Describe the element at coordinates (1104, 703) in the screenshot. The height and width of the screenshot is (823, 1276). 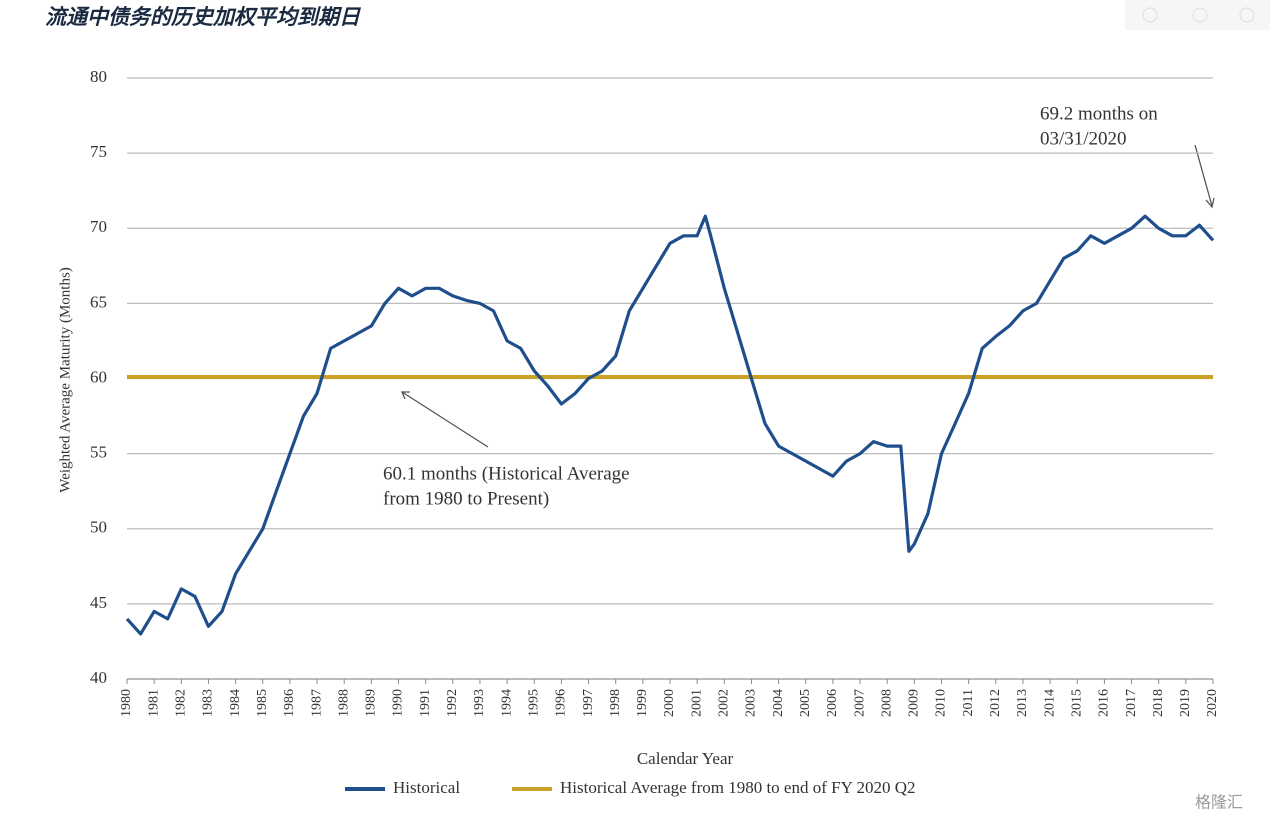
I see `x-tick-label: 2016` at that location.